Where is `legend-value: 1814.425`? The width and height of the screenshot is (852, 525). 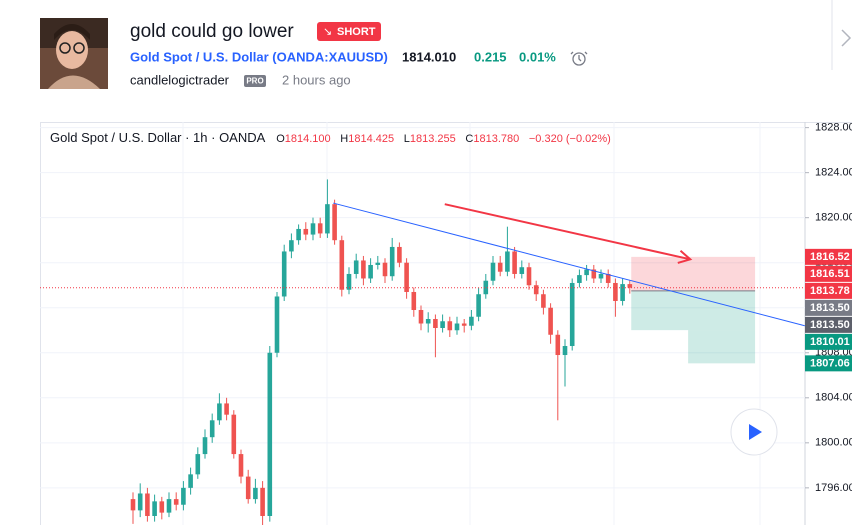
legend-value: 1814.425 is located at coordinates (371, 139).